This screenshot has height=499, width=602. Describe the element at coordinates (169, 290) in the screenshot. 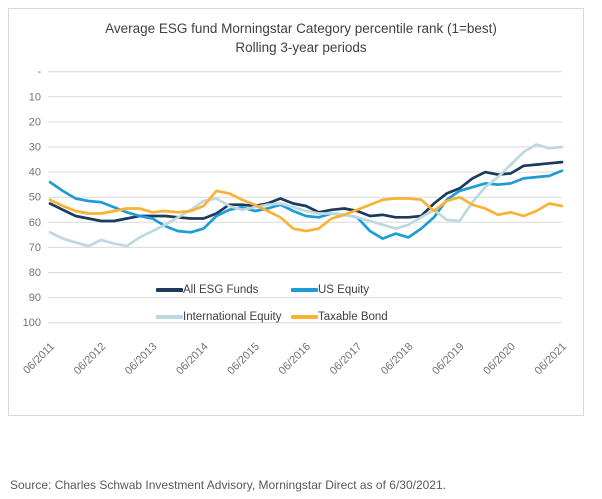

I see `legend-swatch-all-esg-funds` at that location.